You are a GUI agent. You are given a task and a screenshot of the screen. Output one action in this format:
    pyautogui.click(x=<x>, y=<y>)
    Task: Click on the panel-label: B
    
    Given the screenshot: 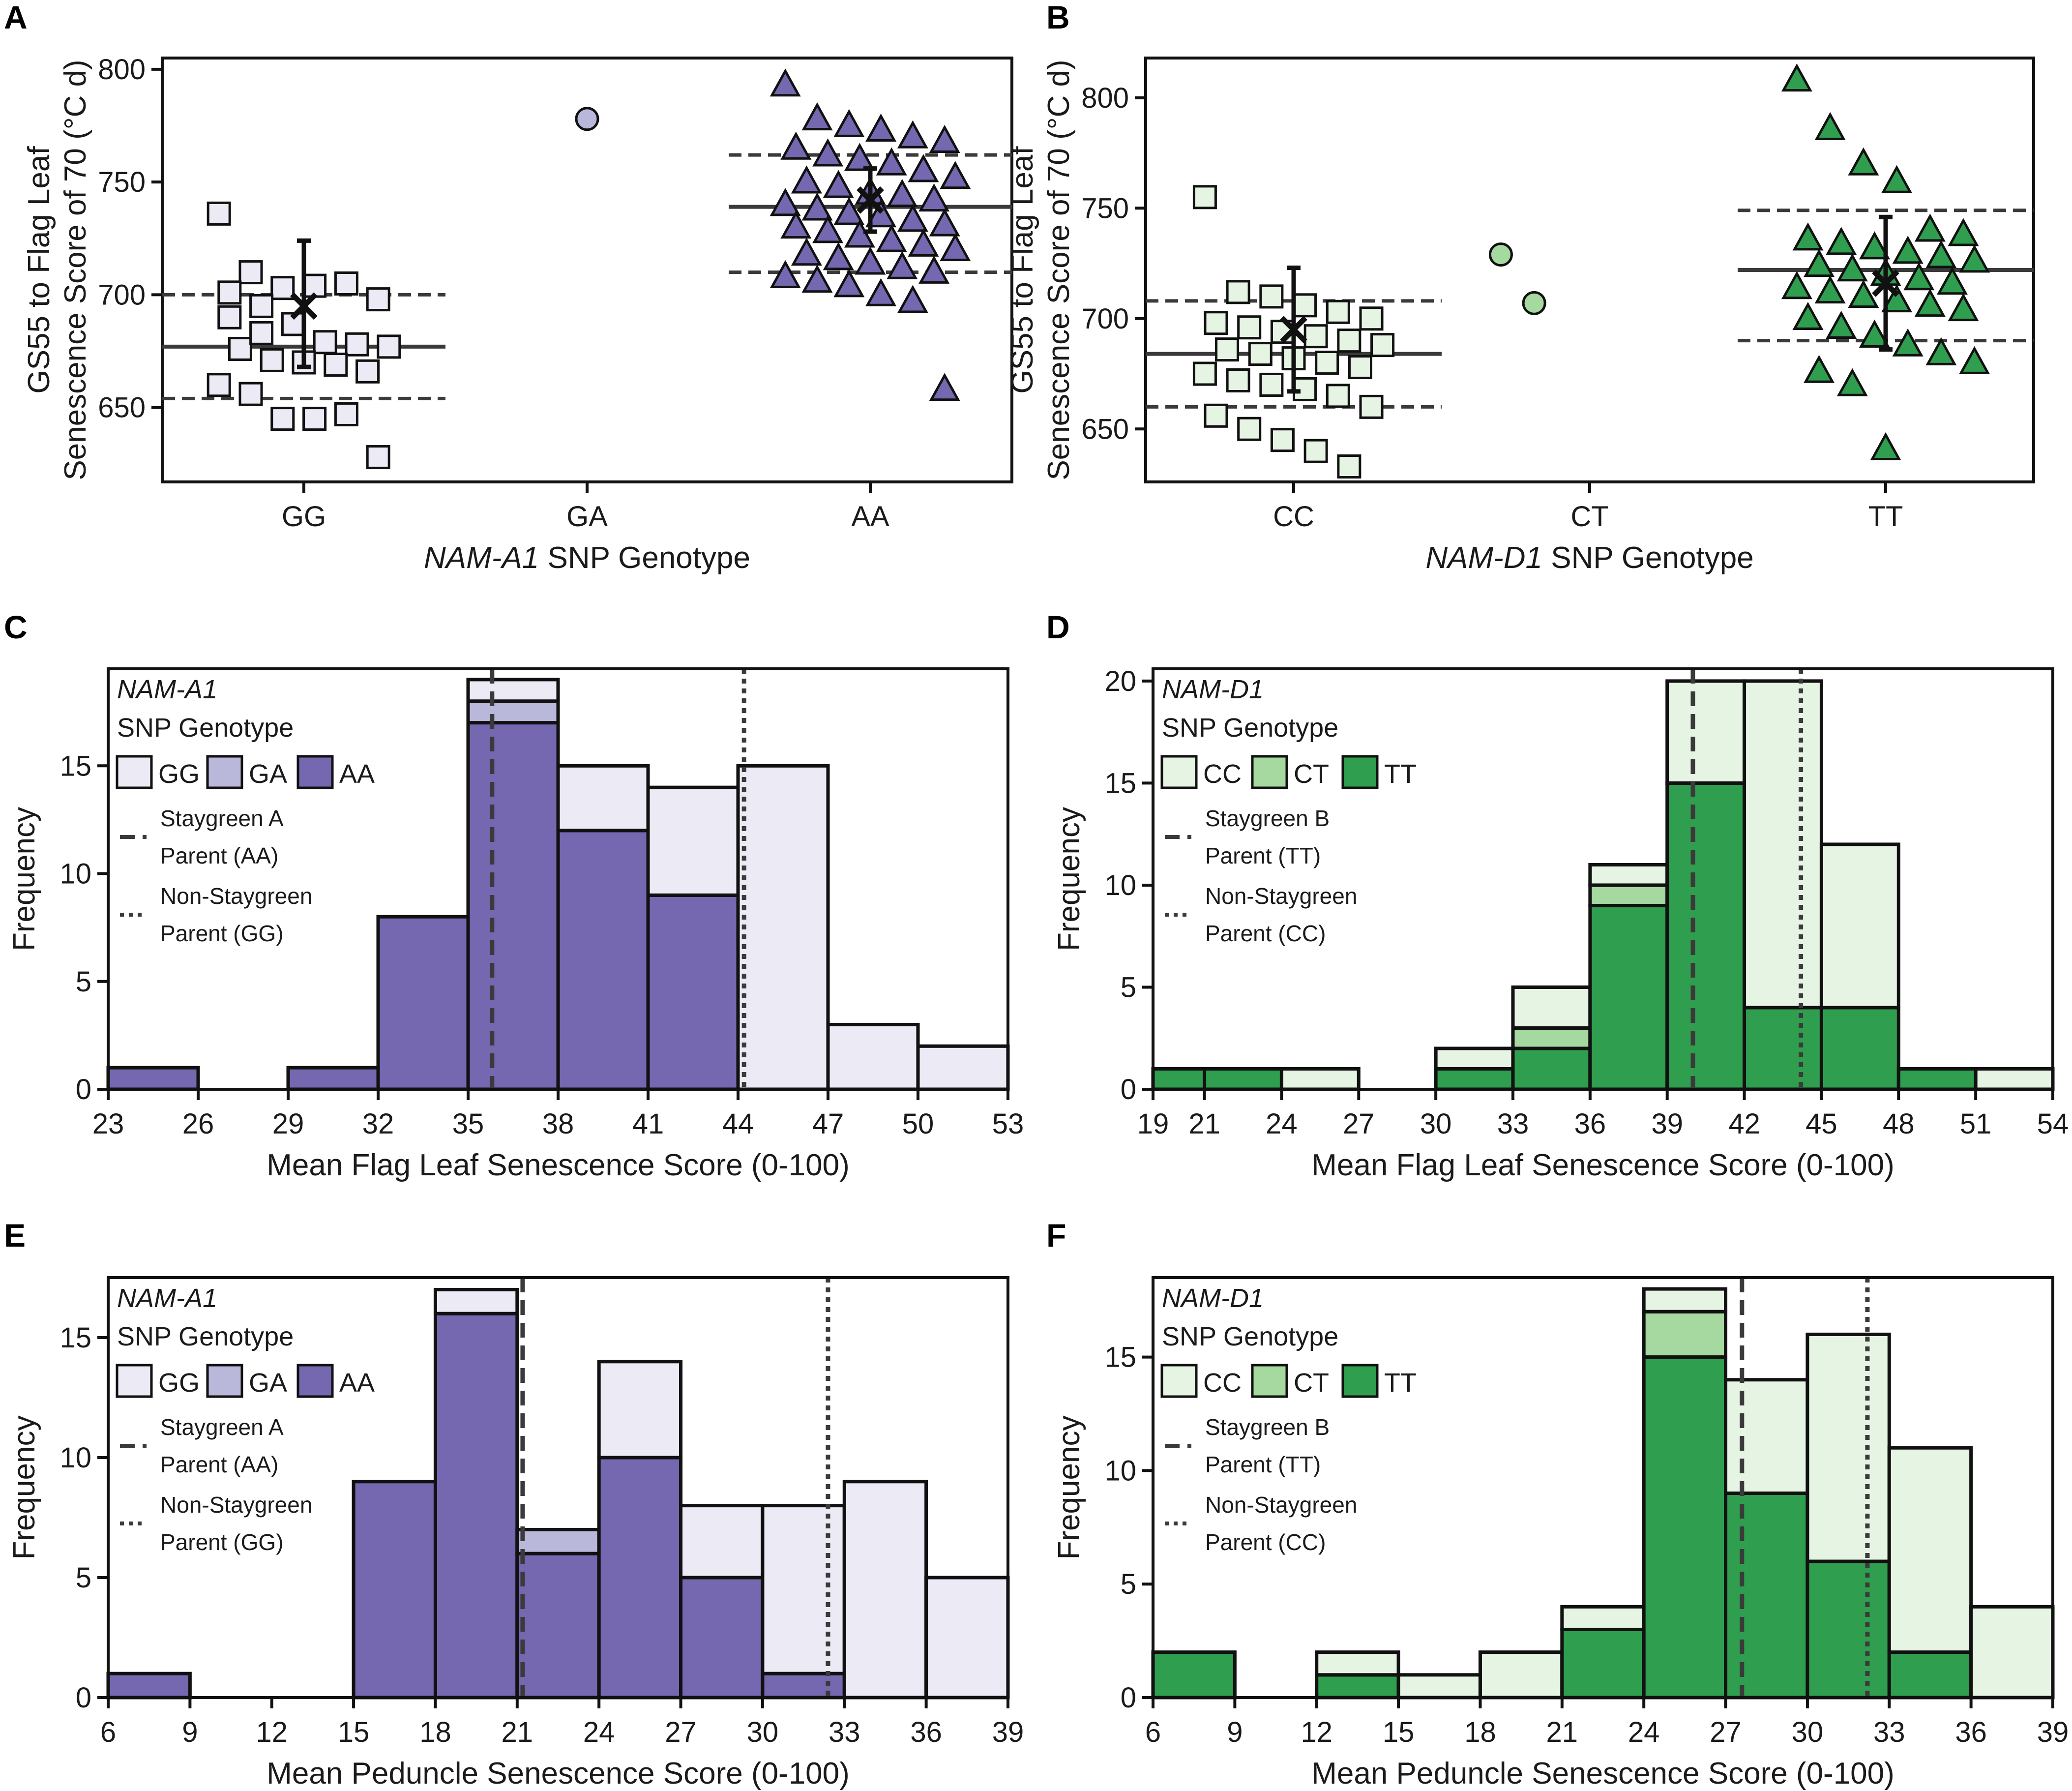 What is the action you would take?
    pyautogui.click(x=1058, y=17)
    